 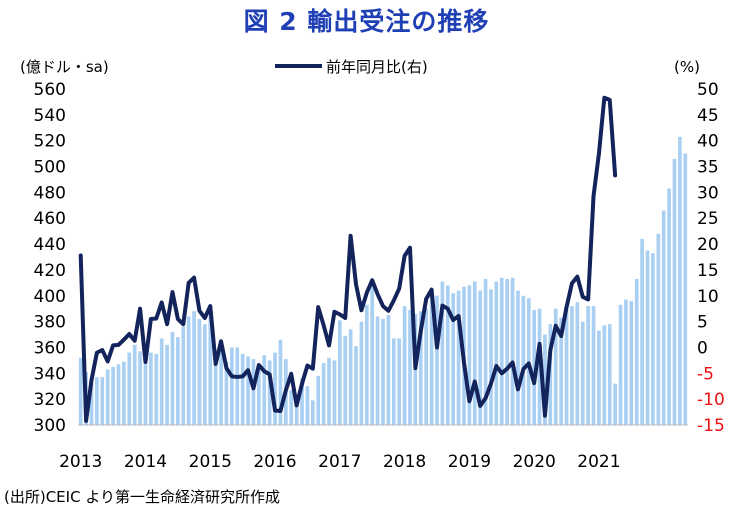 What do you see at coordinates (210, 462) in the screenshot?
I see `x-tick-label: 2015` at bounding box center [210, 462].